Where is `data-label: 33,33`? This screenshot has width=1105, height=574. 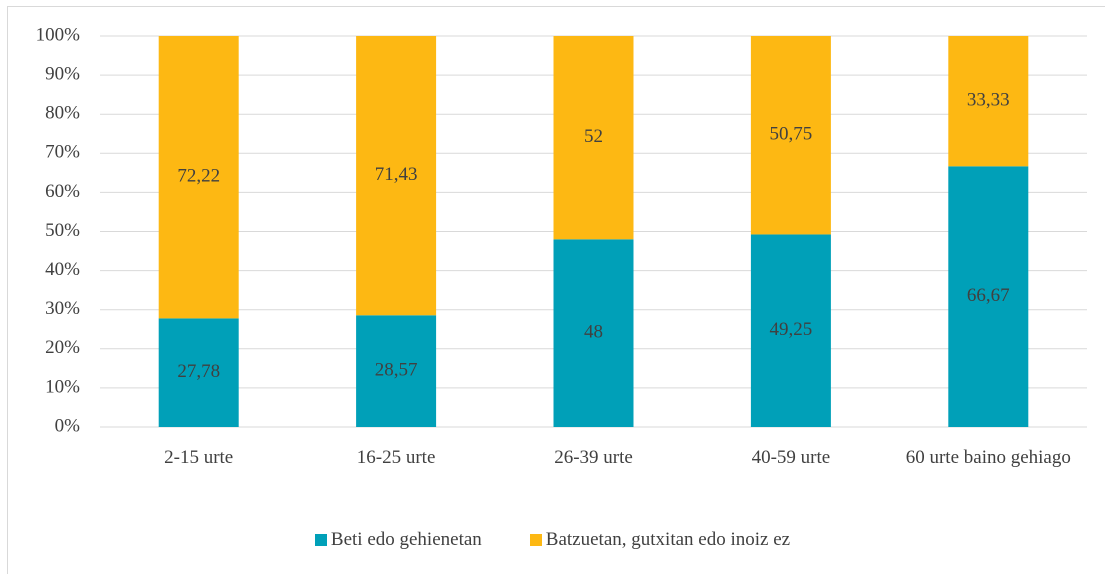
data-label: 33,33 is located at coordinates (988, 100).